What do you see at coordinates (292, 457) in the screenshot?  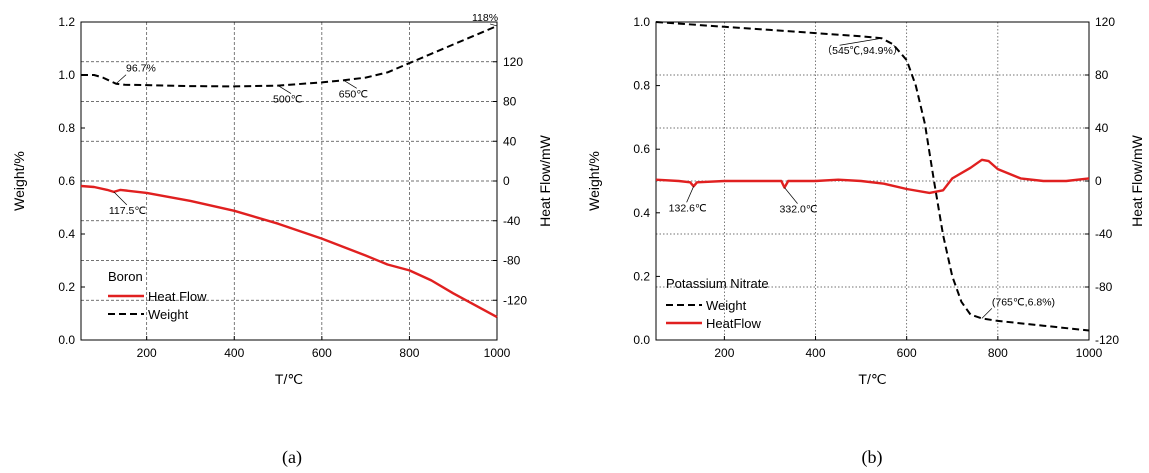 I see `panel-label-a: (a)` at bounding box center [292, 457].